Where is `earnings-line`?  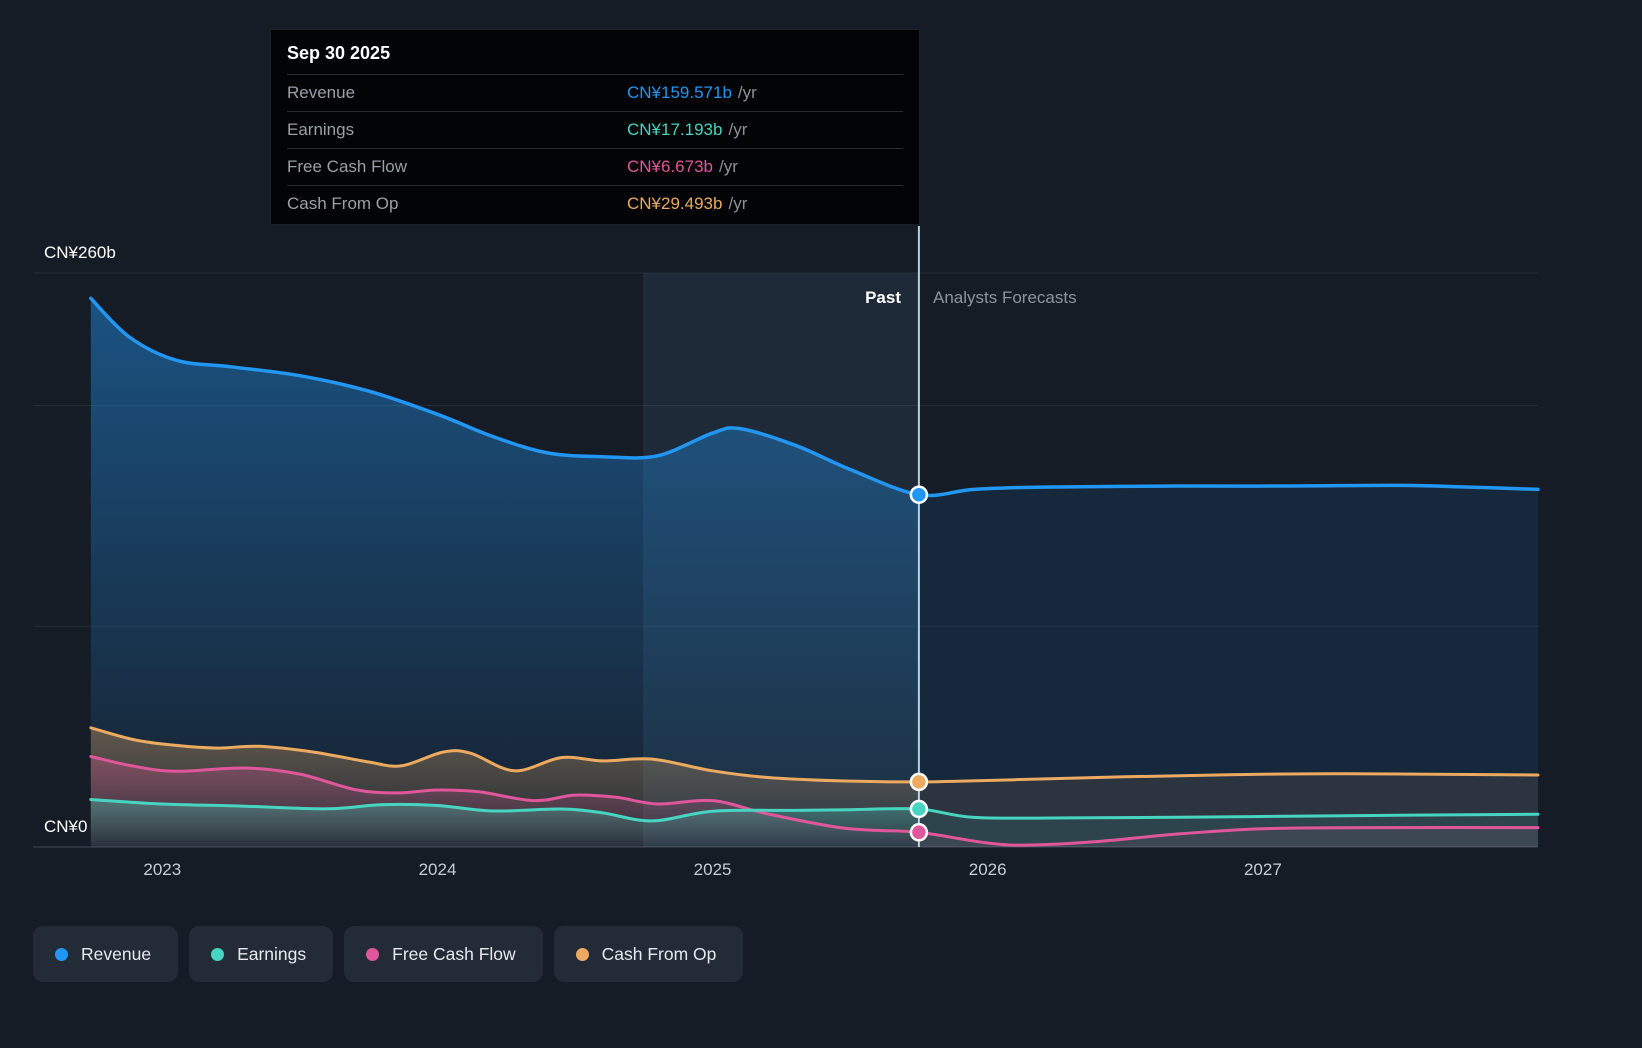
earnings-line is located at coordinates (814, 810).